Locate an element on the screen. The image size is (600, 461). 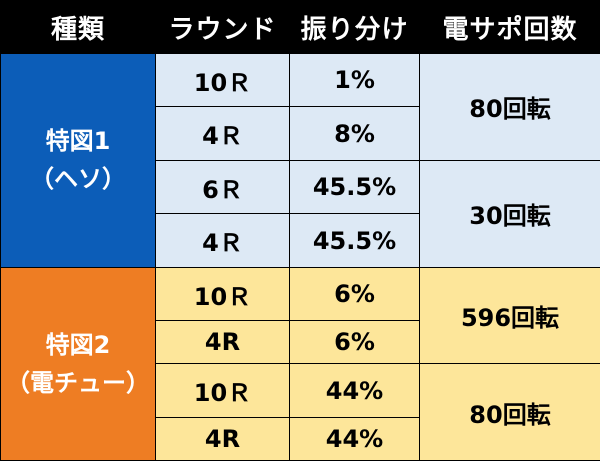
allocation-cell: 8% is located at coordinates (354, 133).